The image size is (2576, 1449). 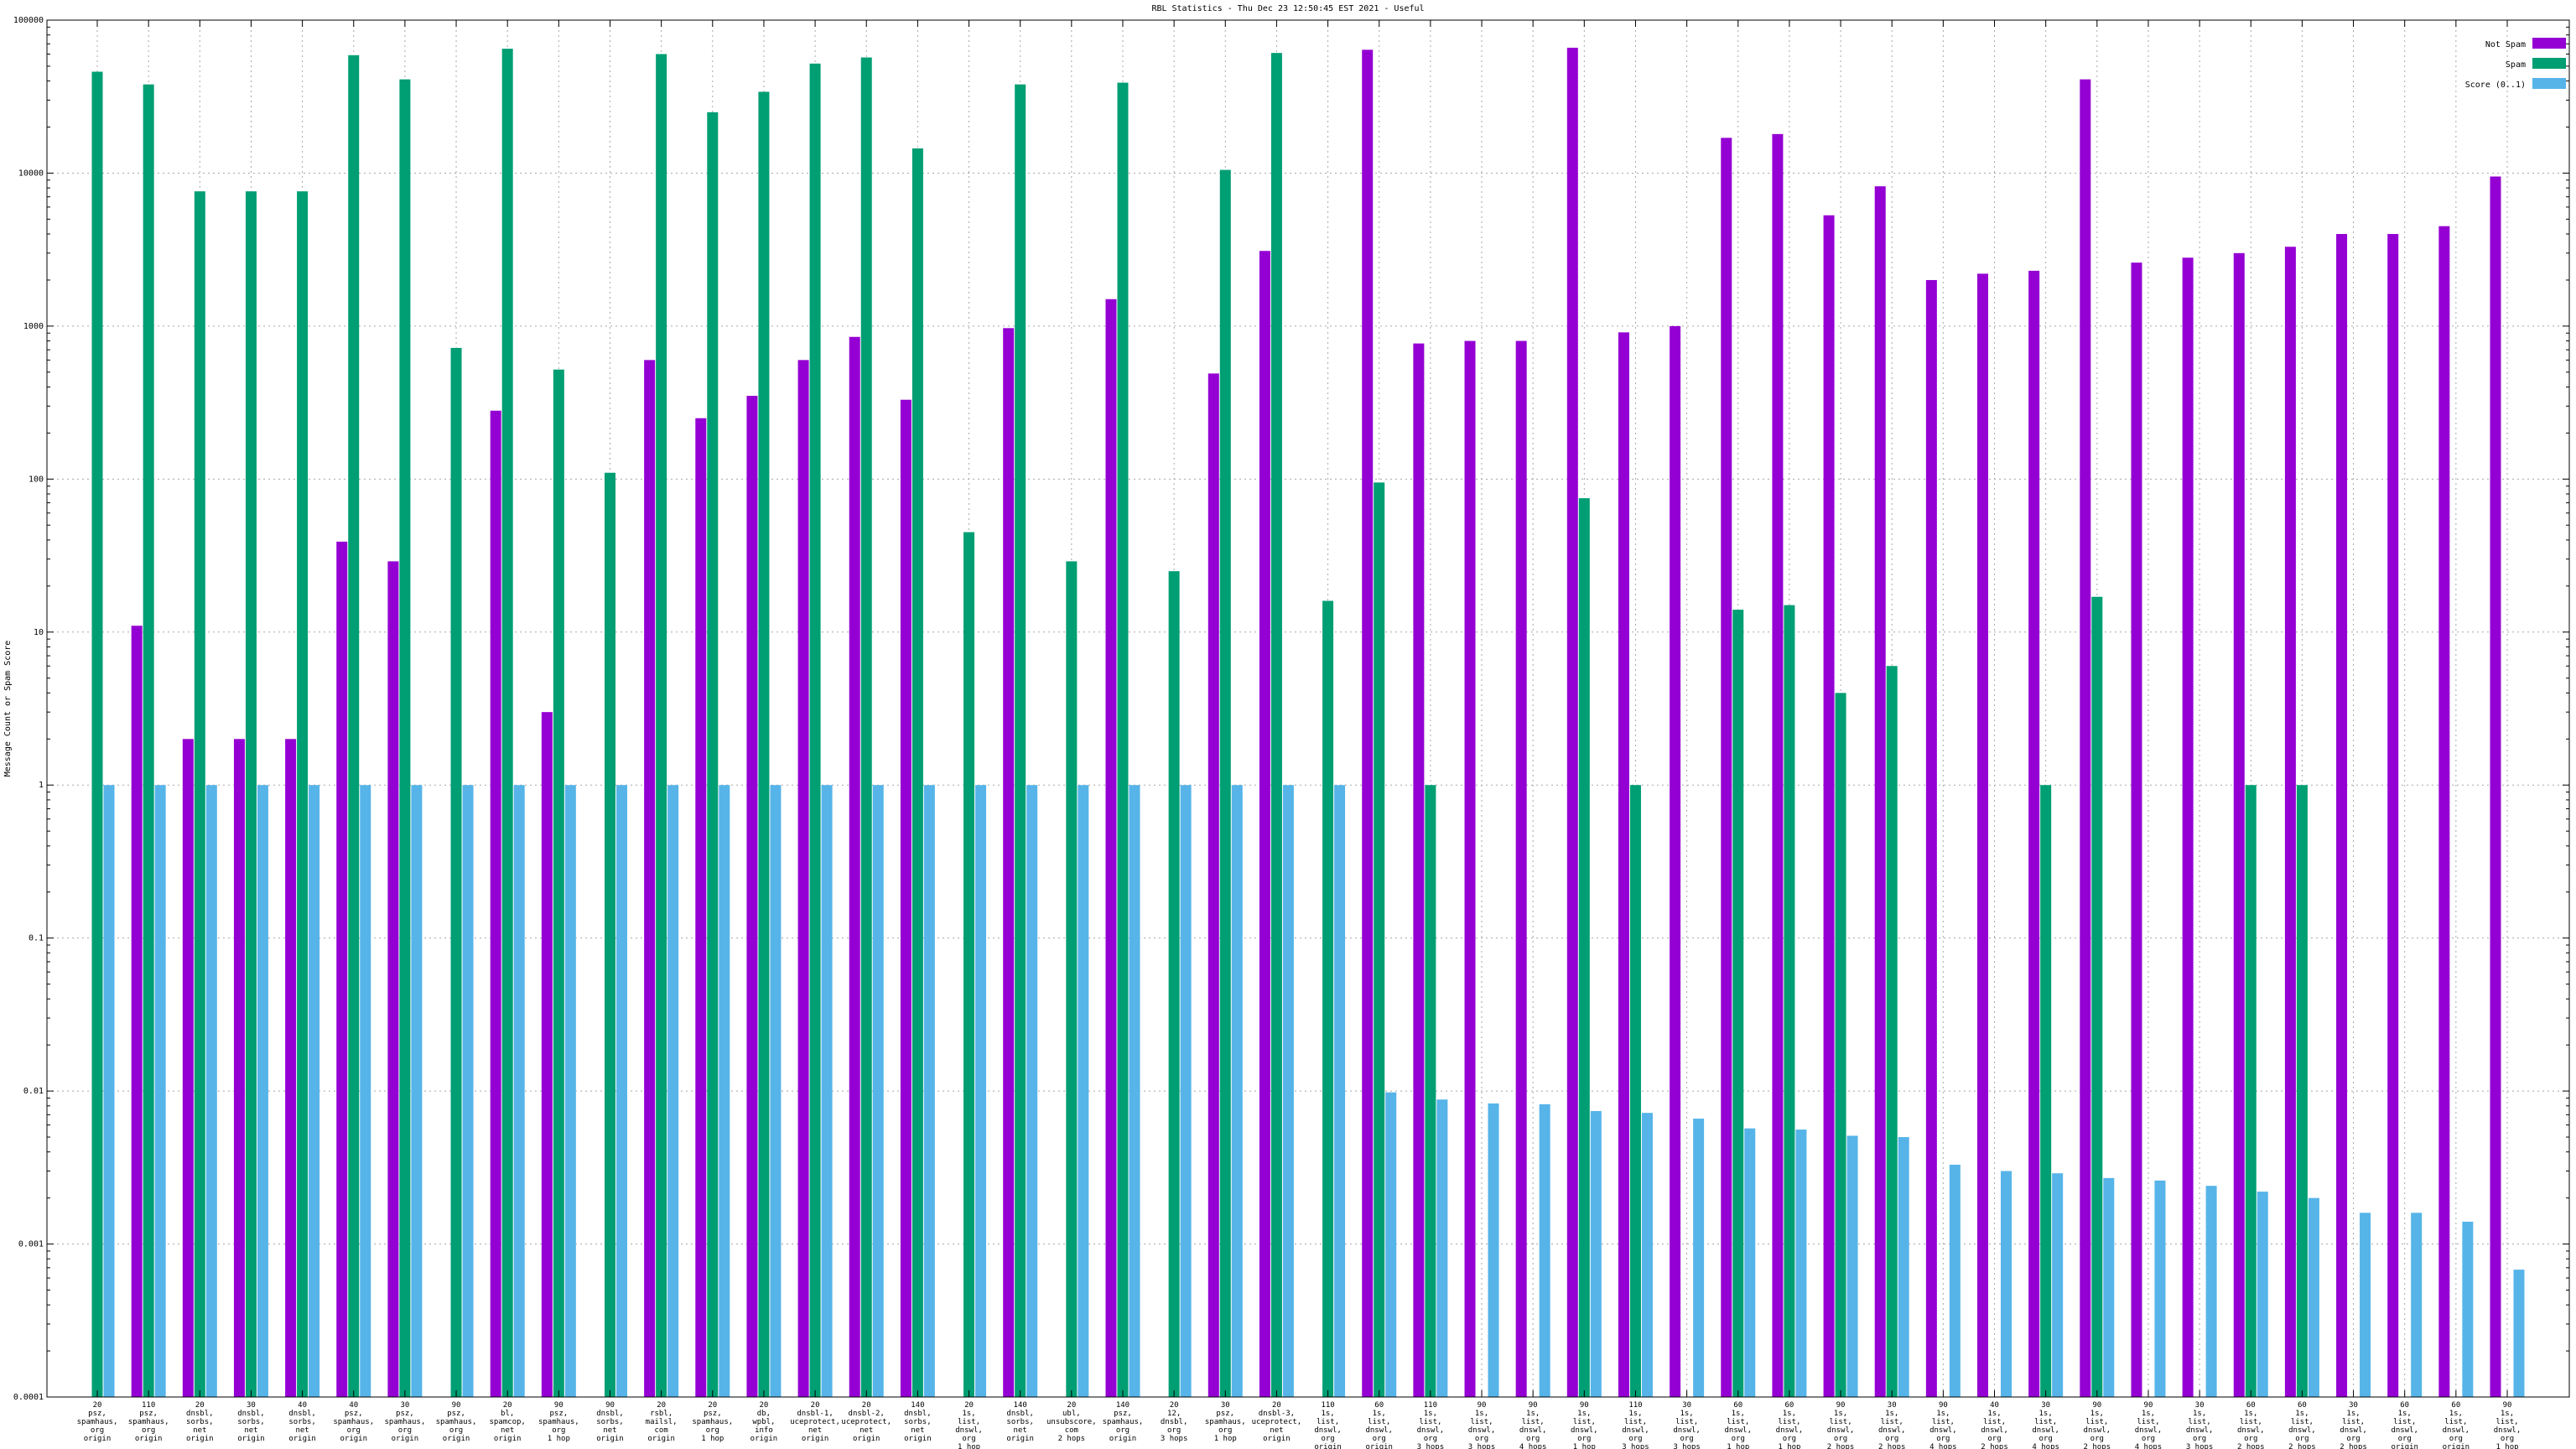 What do you see at coordinates (661, 1414) in the screenshot?
I see `x-tick-label-line: rsbl,` at bounding box center [661, 1414].